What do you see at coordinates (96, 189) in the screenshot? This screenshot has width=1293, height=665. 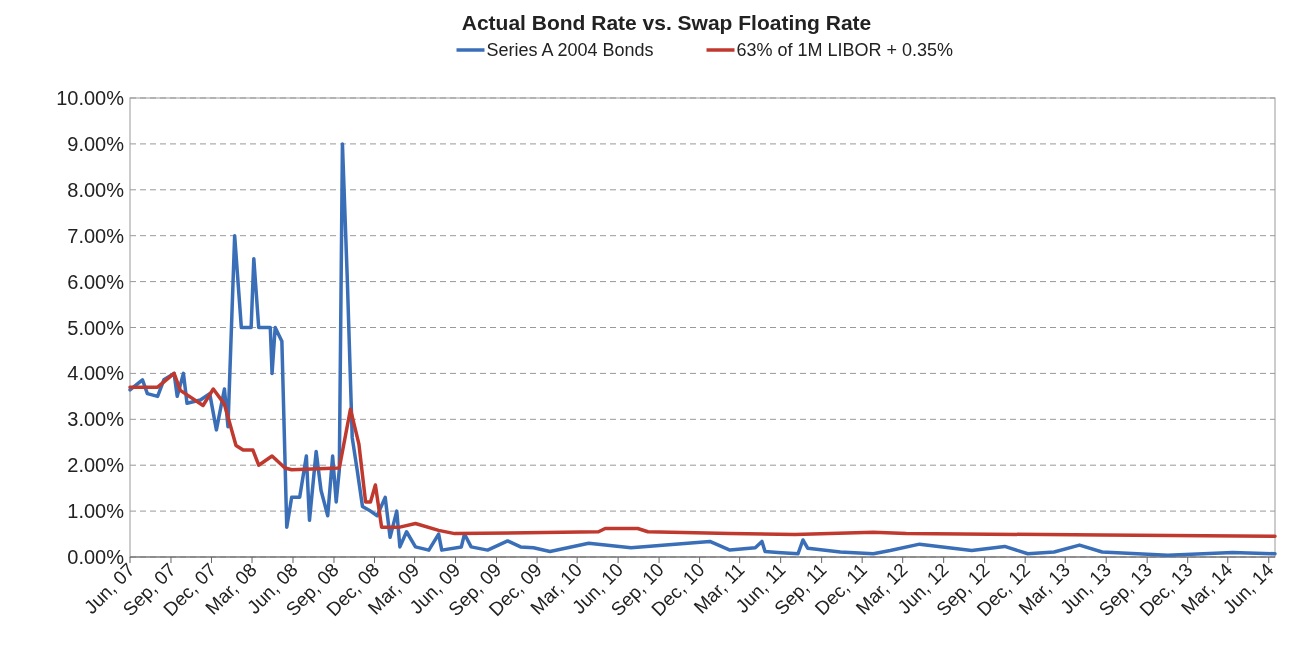 I see `y-tick-label: 8.00%` at bounding box center [96, 189].